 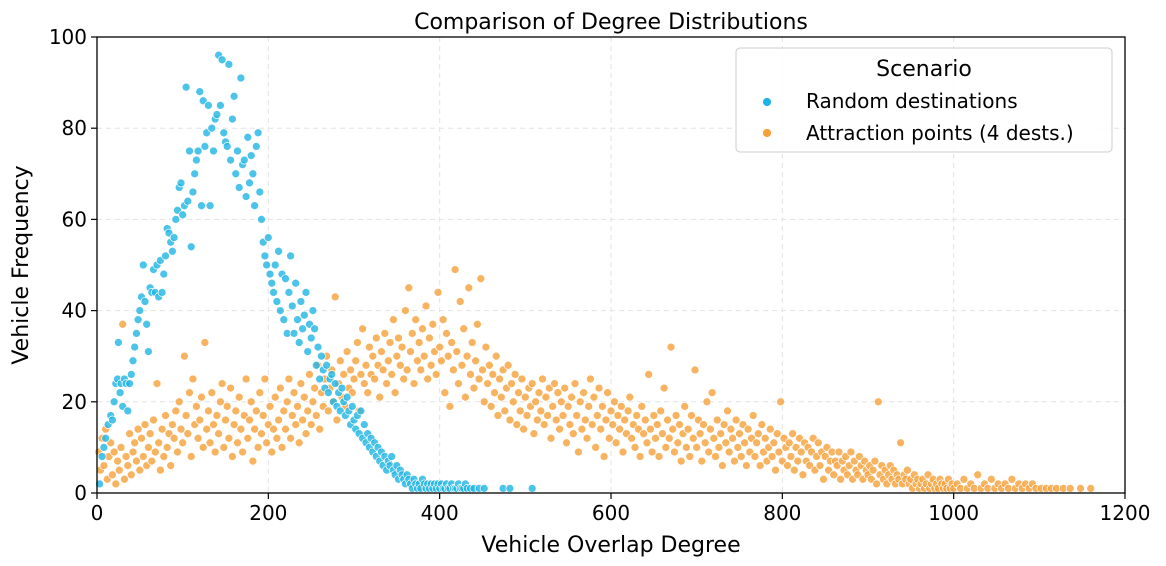 I want to click on x-tick-label: 0, so click(x=97, y=513).